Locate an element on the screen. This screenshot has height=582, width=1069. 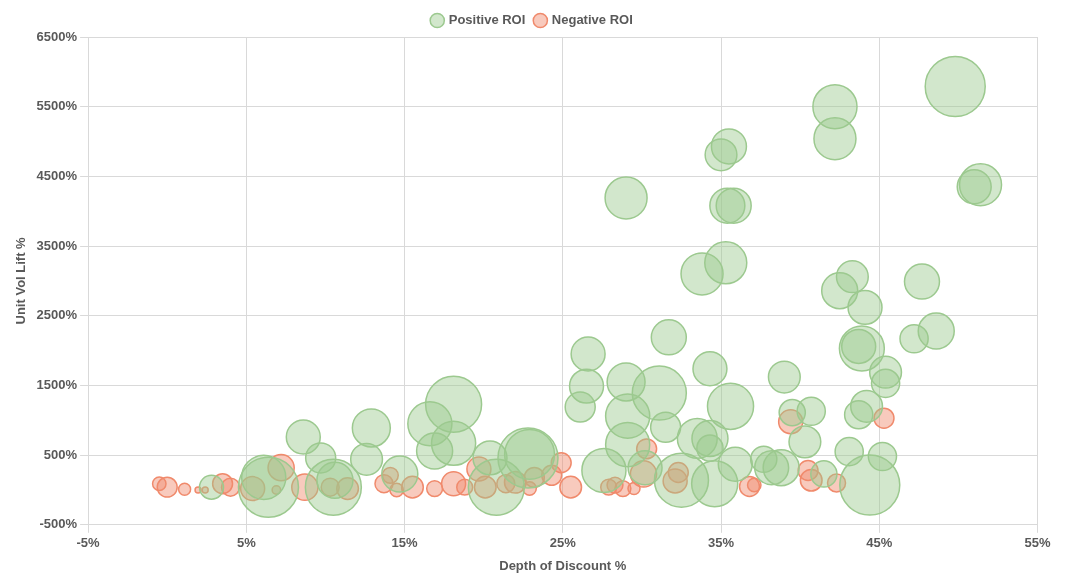
y-tick-label: 500% is located at coordinates (60, 454).